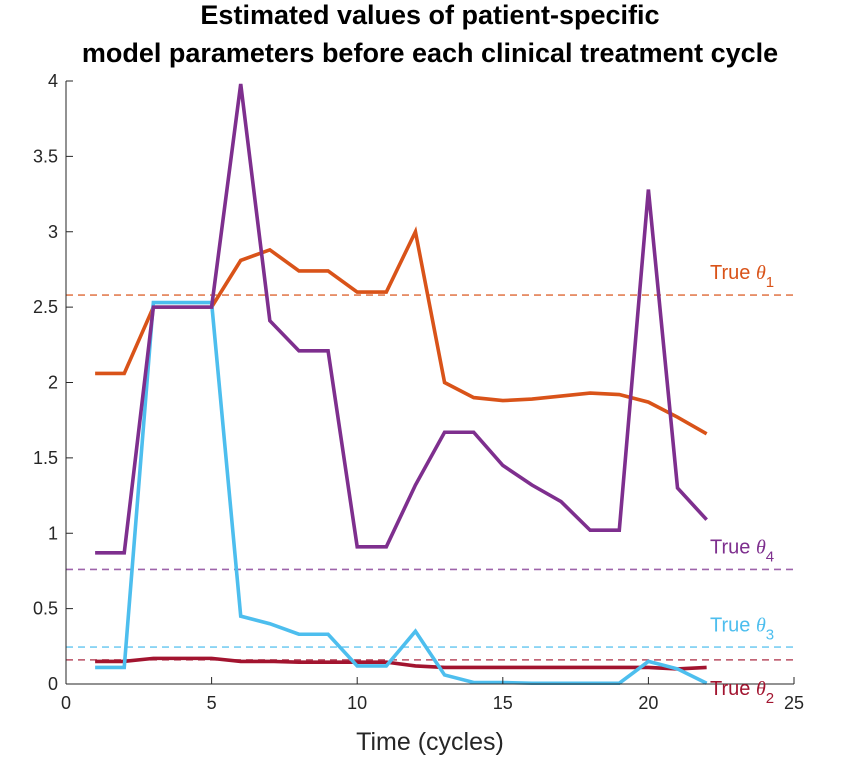 This screenshot has width=860, height=758. I want to click on y-tick-label: 2.5, so click(45, 307).